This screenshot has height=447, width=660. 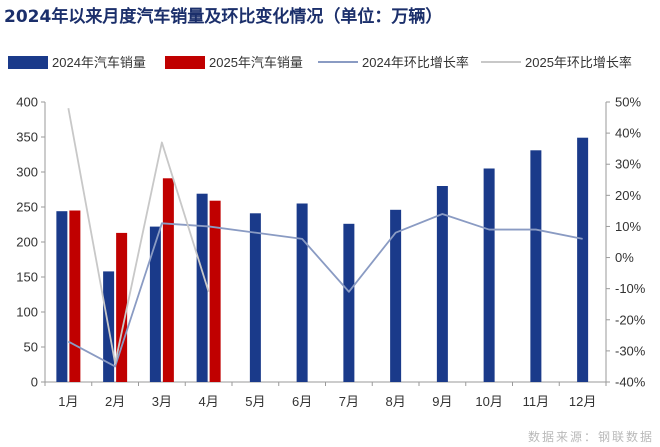 I want to click on left-tick-label: 400, so click(x=27, y=102).